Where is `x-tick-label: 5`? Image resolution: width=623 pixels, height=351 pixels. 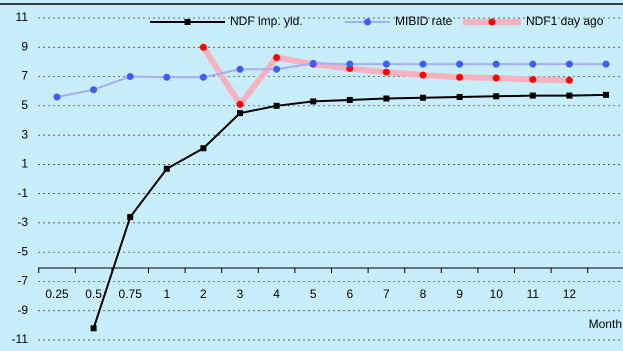 x-tick-label: 5 is located at coordinates (313, 294).